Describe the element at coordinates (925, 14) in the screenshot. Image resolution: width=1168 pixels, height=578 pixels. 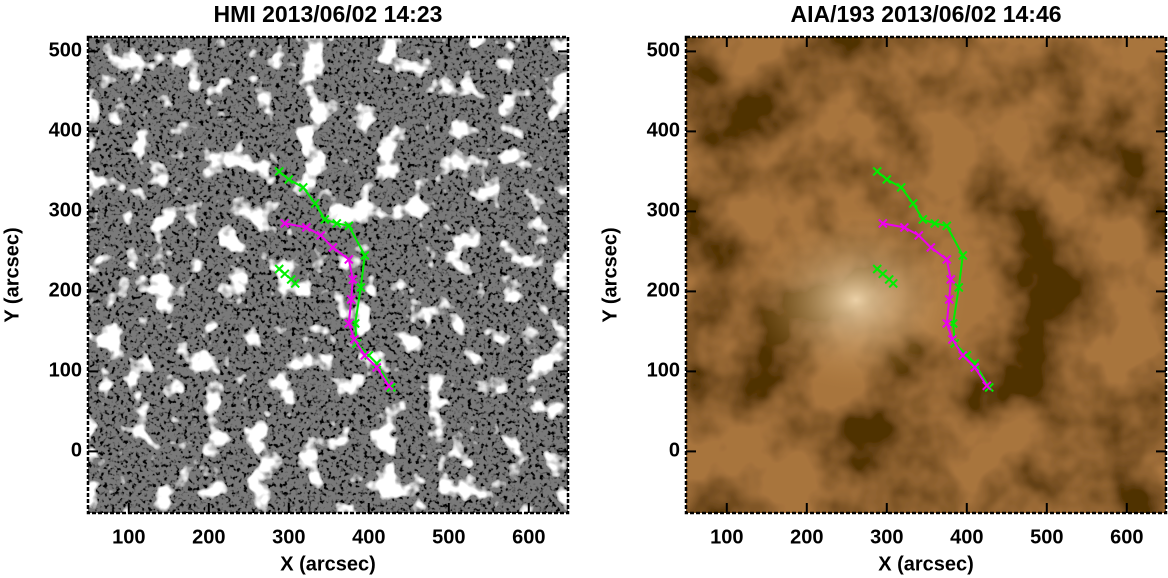
I see `chart-title: AIA/193 2013/06/02 14:46` at that location.